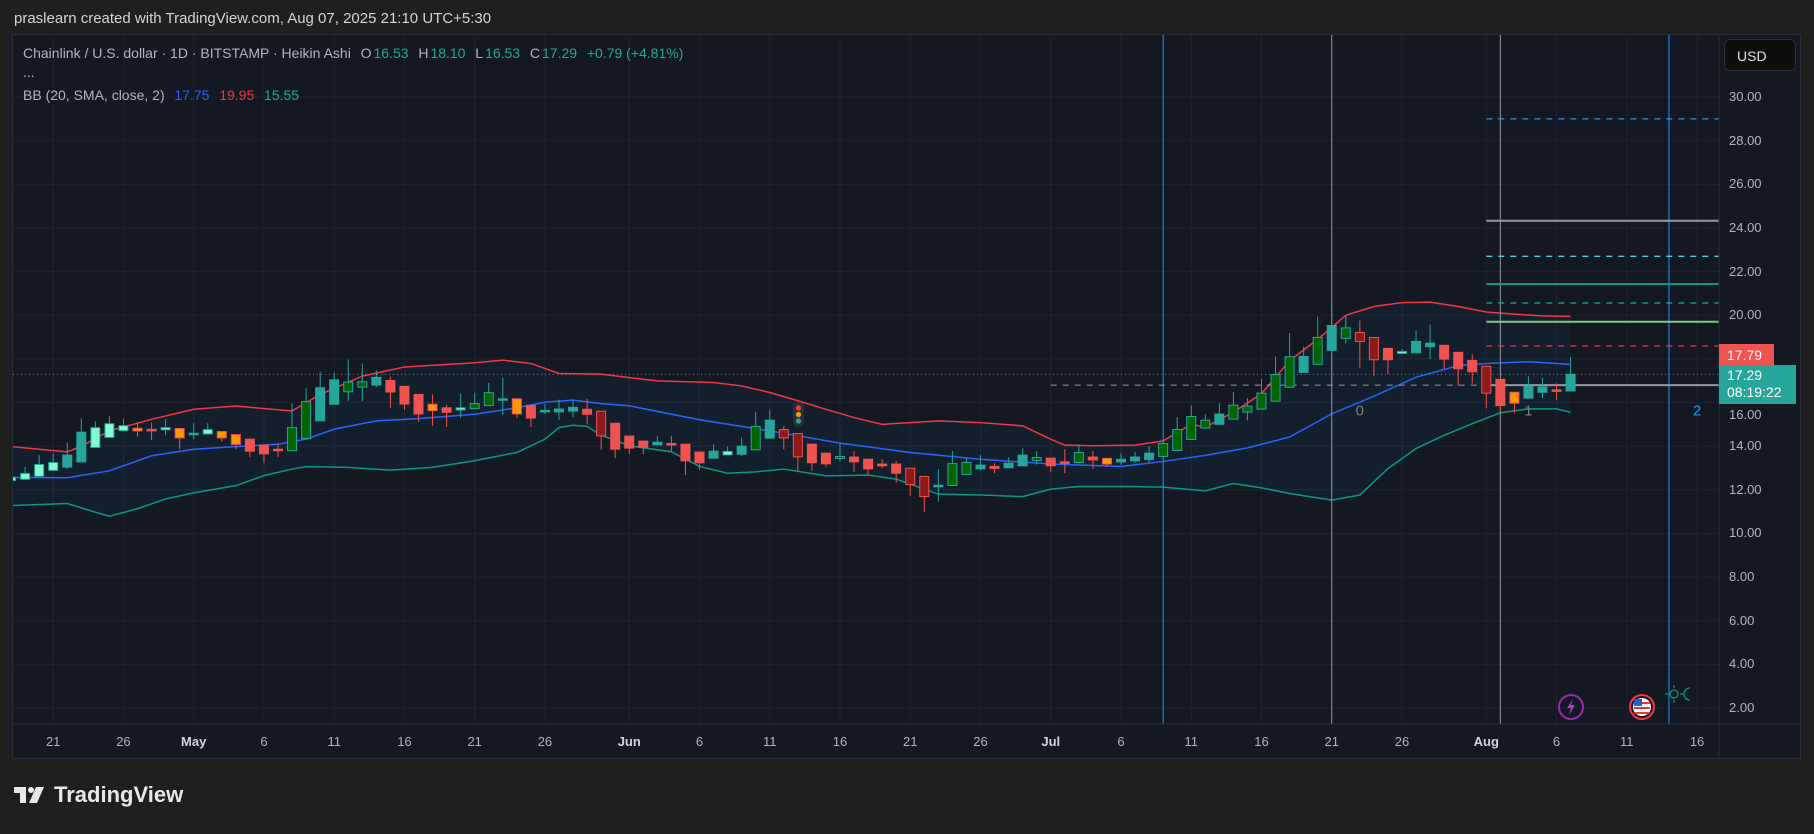 The image size is (1814, 834). I want to click on time-axis-label: 26, so click(123, 741).